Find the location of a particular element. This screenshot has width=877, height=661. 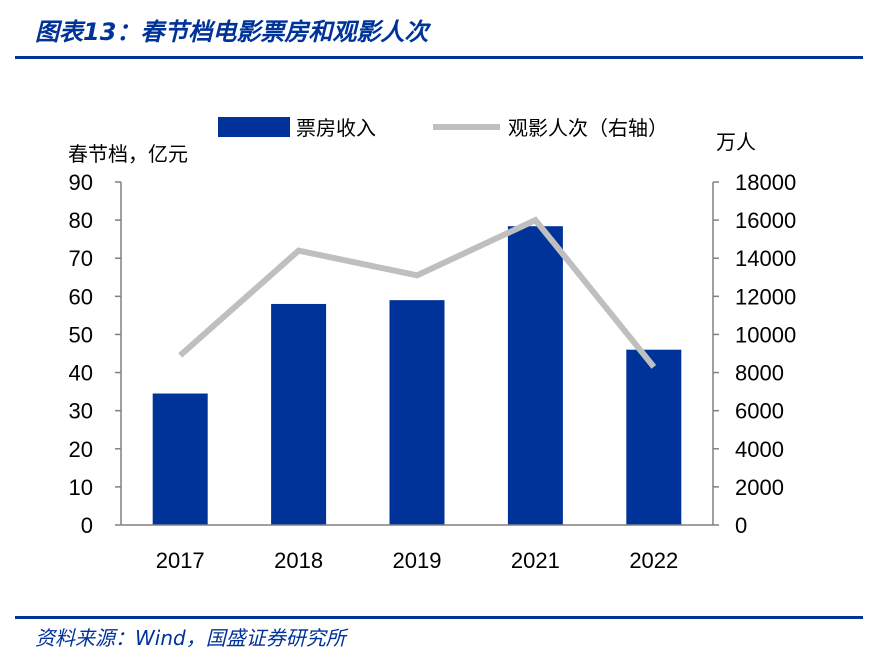

right-tick-label: 4000 is located at coordinates (759, 449).